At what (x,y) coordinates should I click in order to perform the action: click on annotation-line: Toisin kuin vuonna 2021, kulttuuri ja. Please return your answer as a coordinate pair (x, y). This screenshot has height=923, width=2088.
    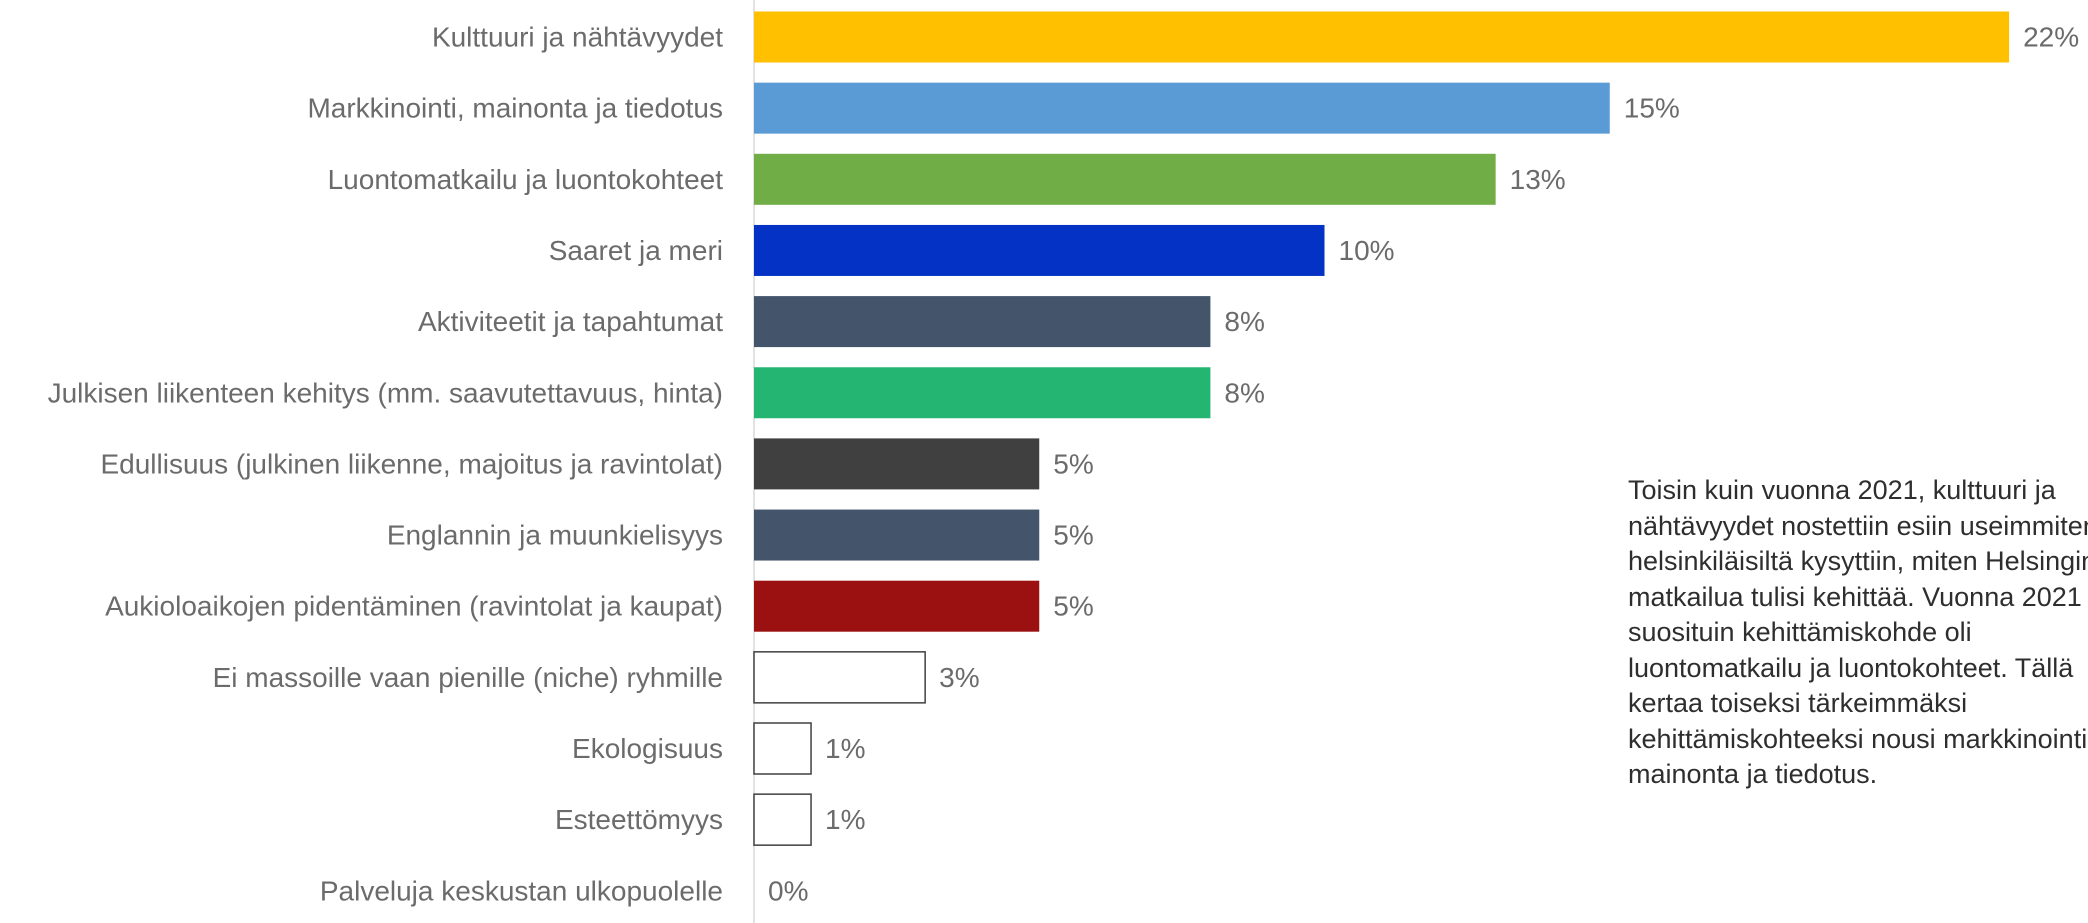
    Looking at the image, I should click on (1842, 490).